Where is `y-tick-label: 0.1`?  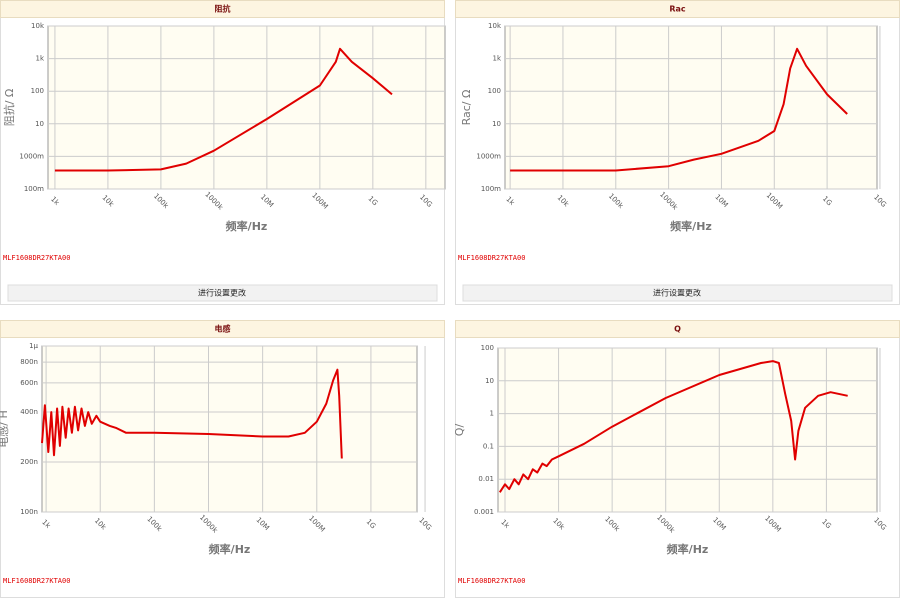
y-tick-label: 0.1 is located at coordinates (488, 446).